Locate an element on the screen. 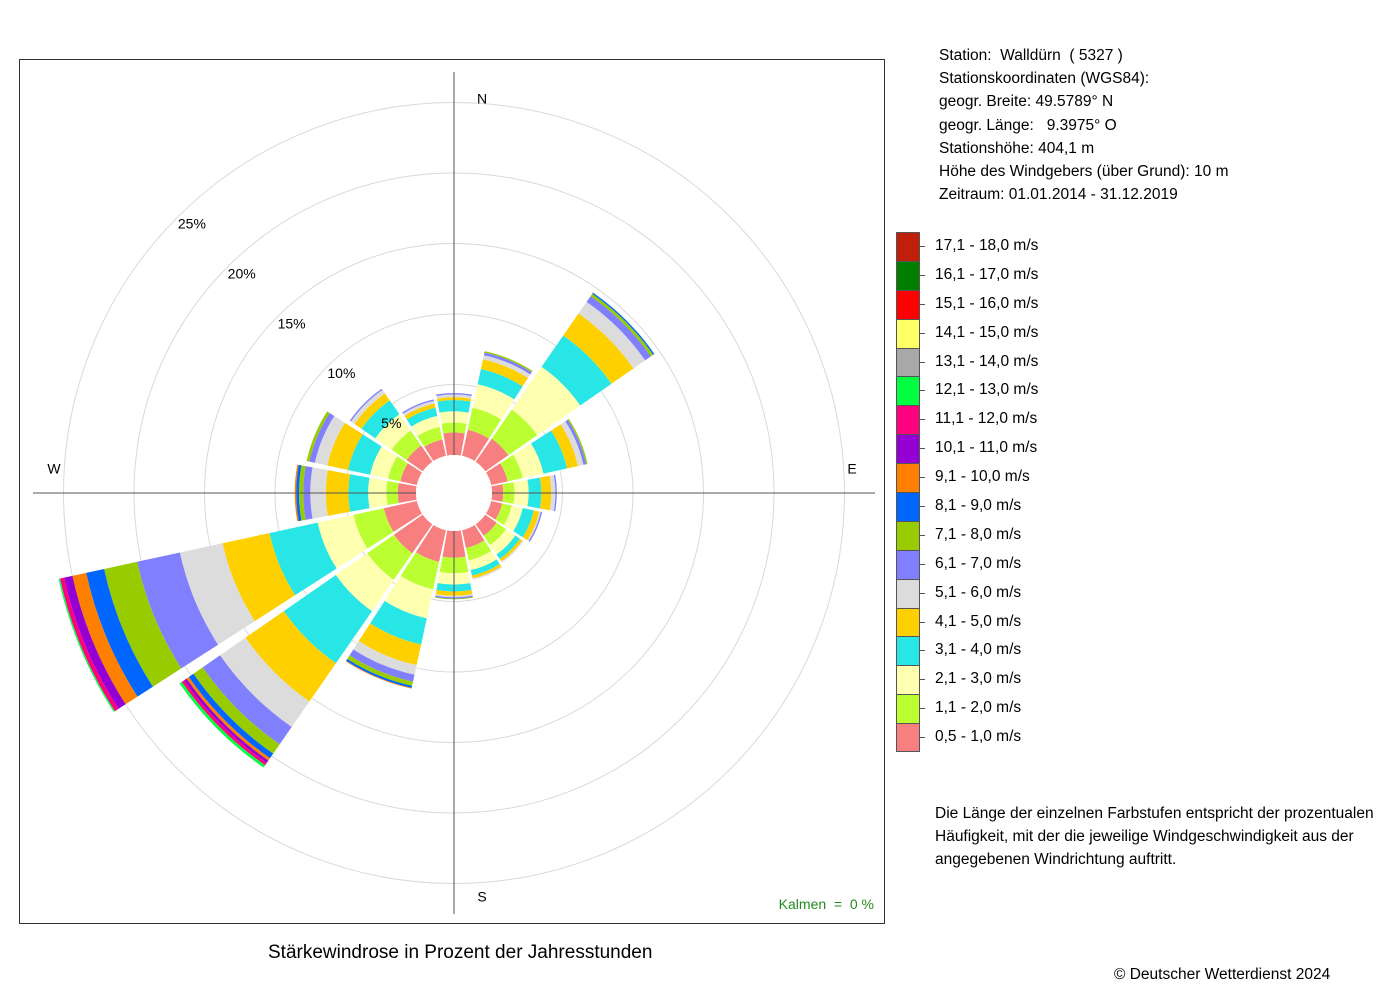 The width and height of the screenshot is (1400, 1000). legend-label: 14,1 - 15,0 m/s is located at coordinates (987, 332).